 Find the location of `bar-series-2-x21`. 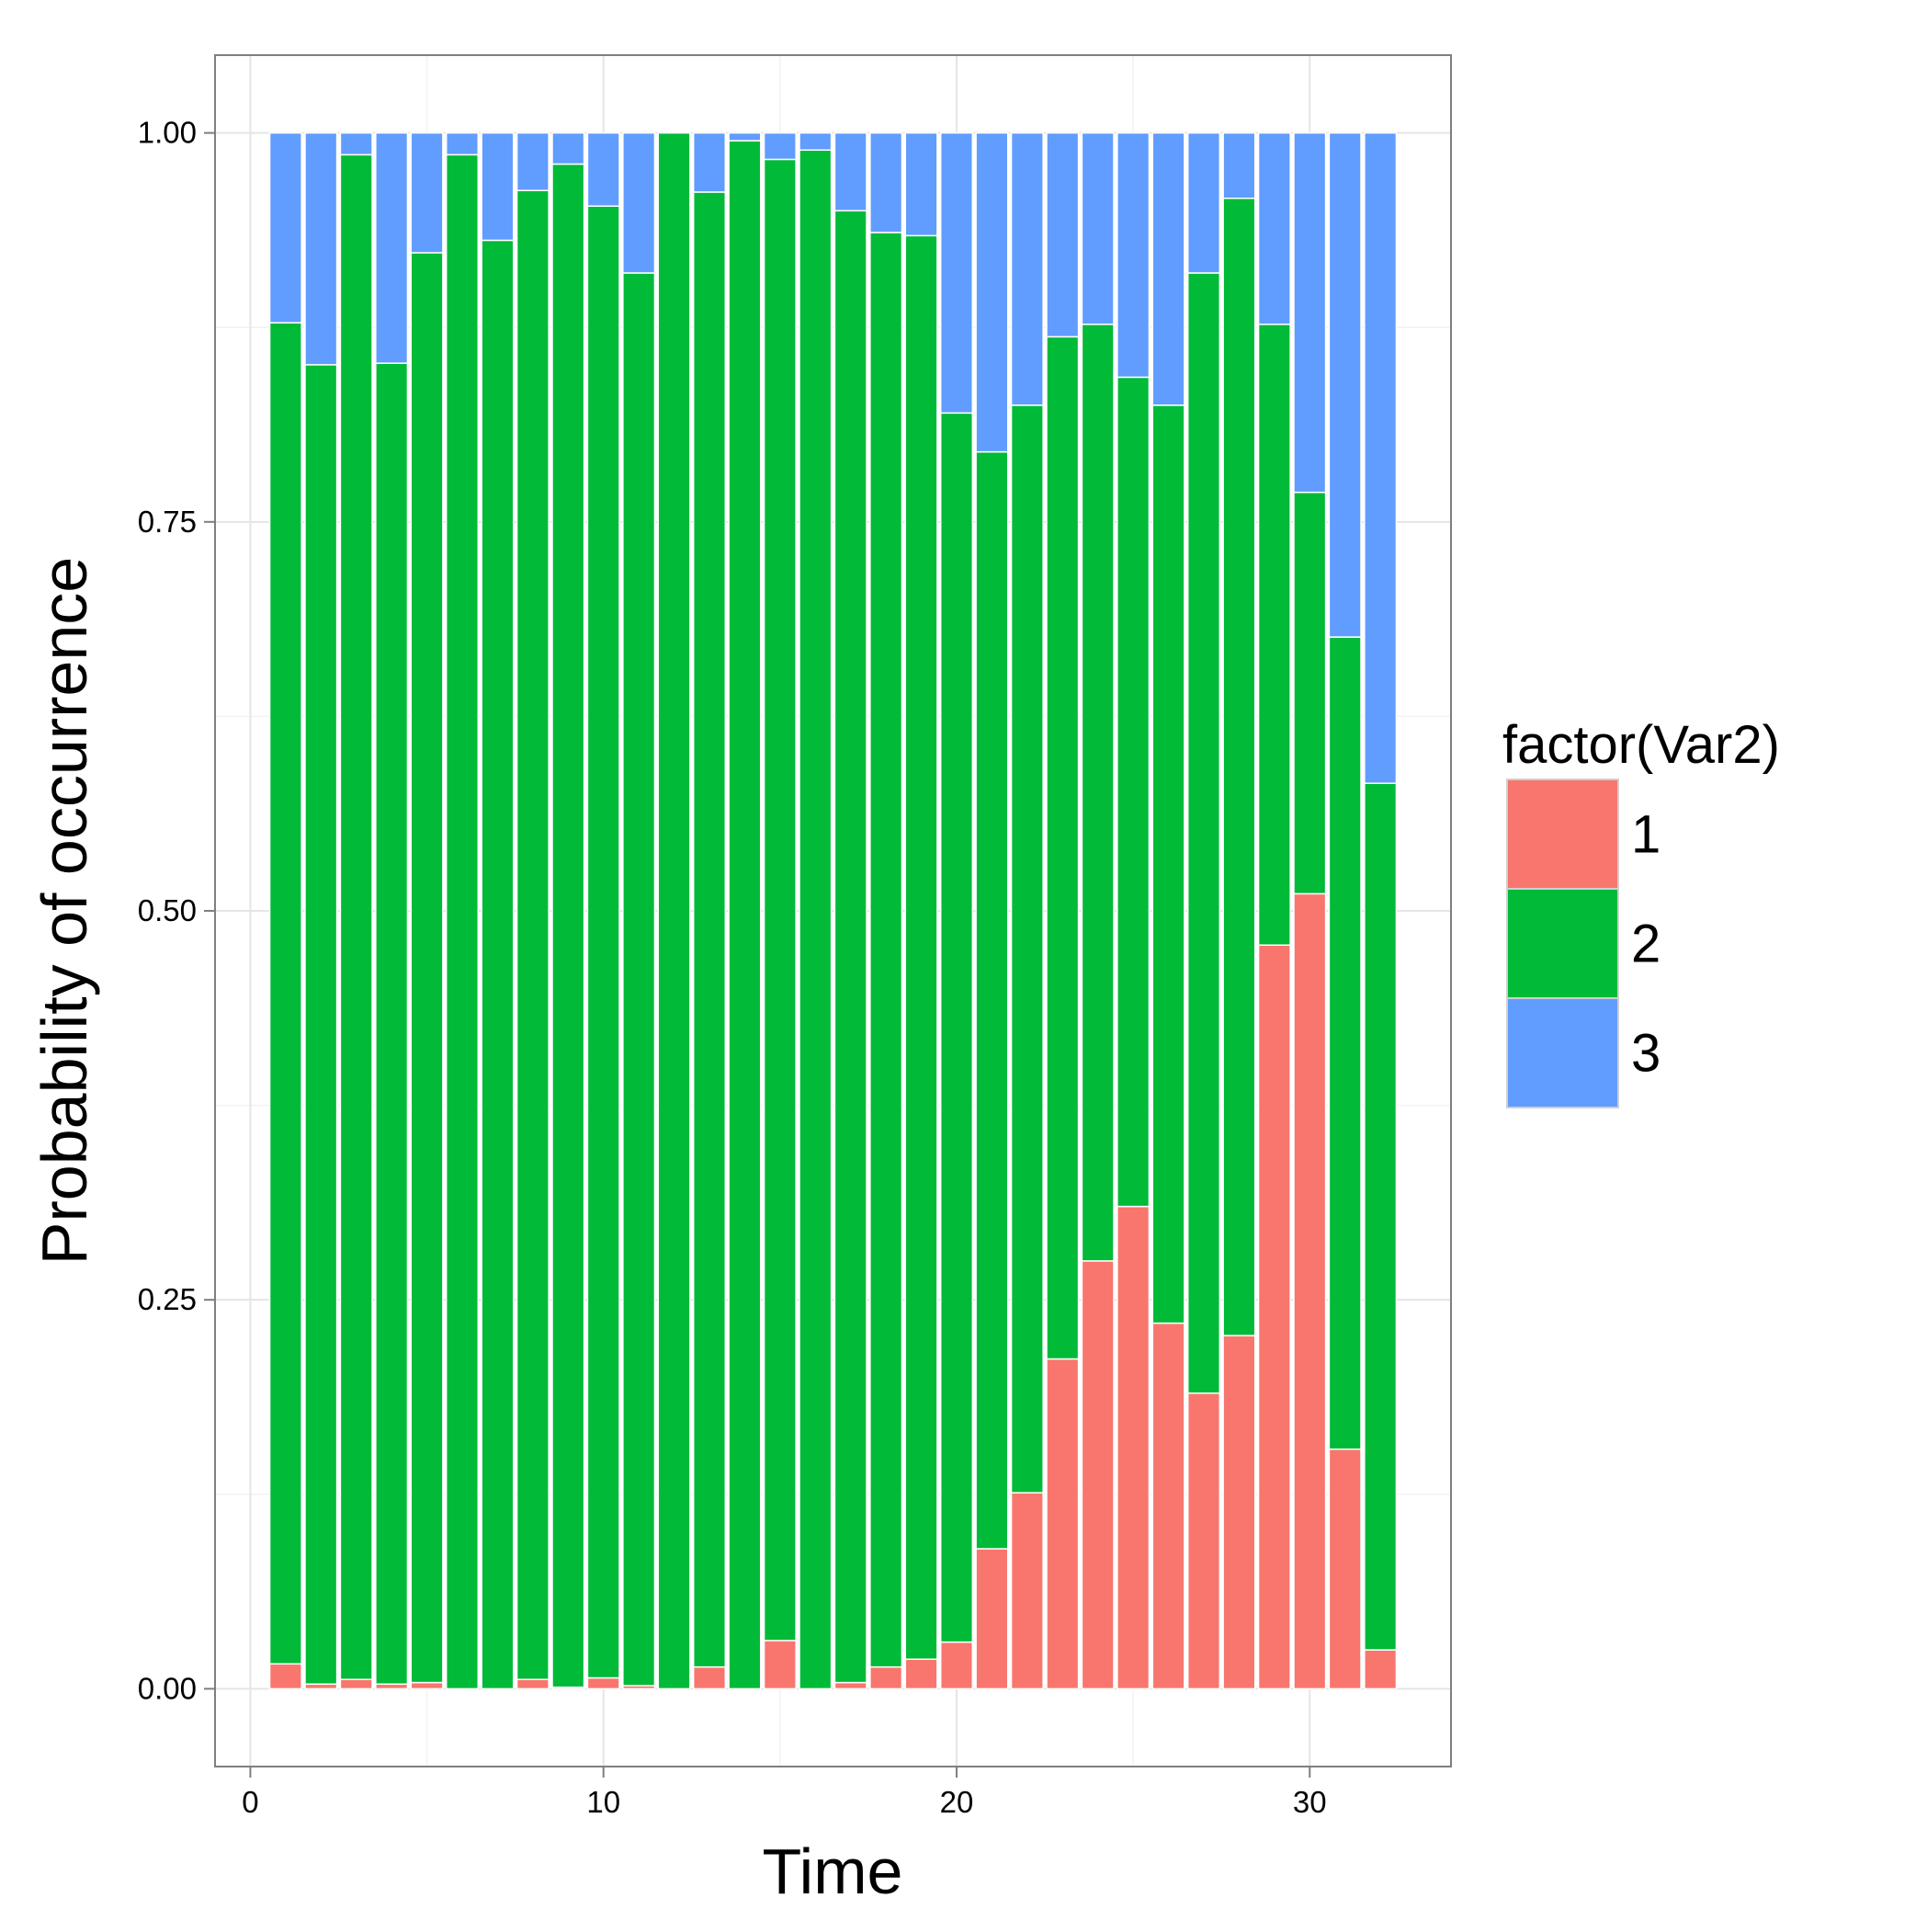

bar-series-2-x21 is located at coordinates (992, 1000).